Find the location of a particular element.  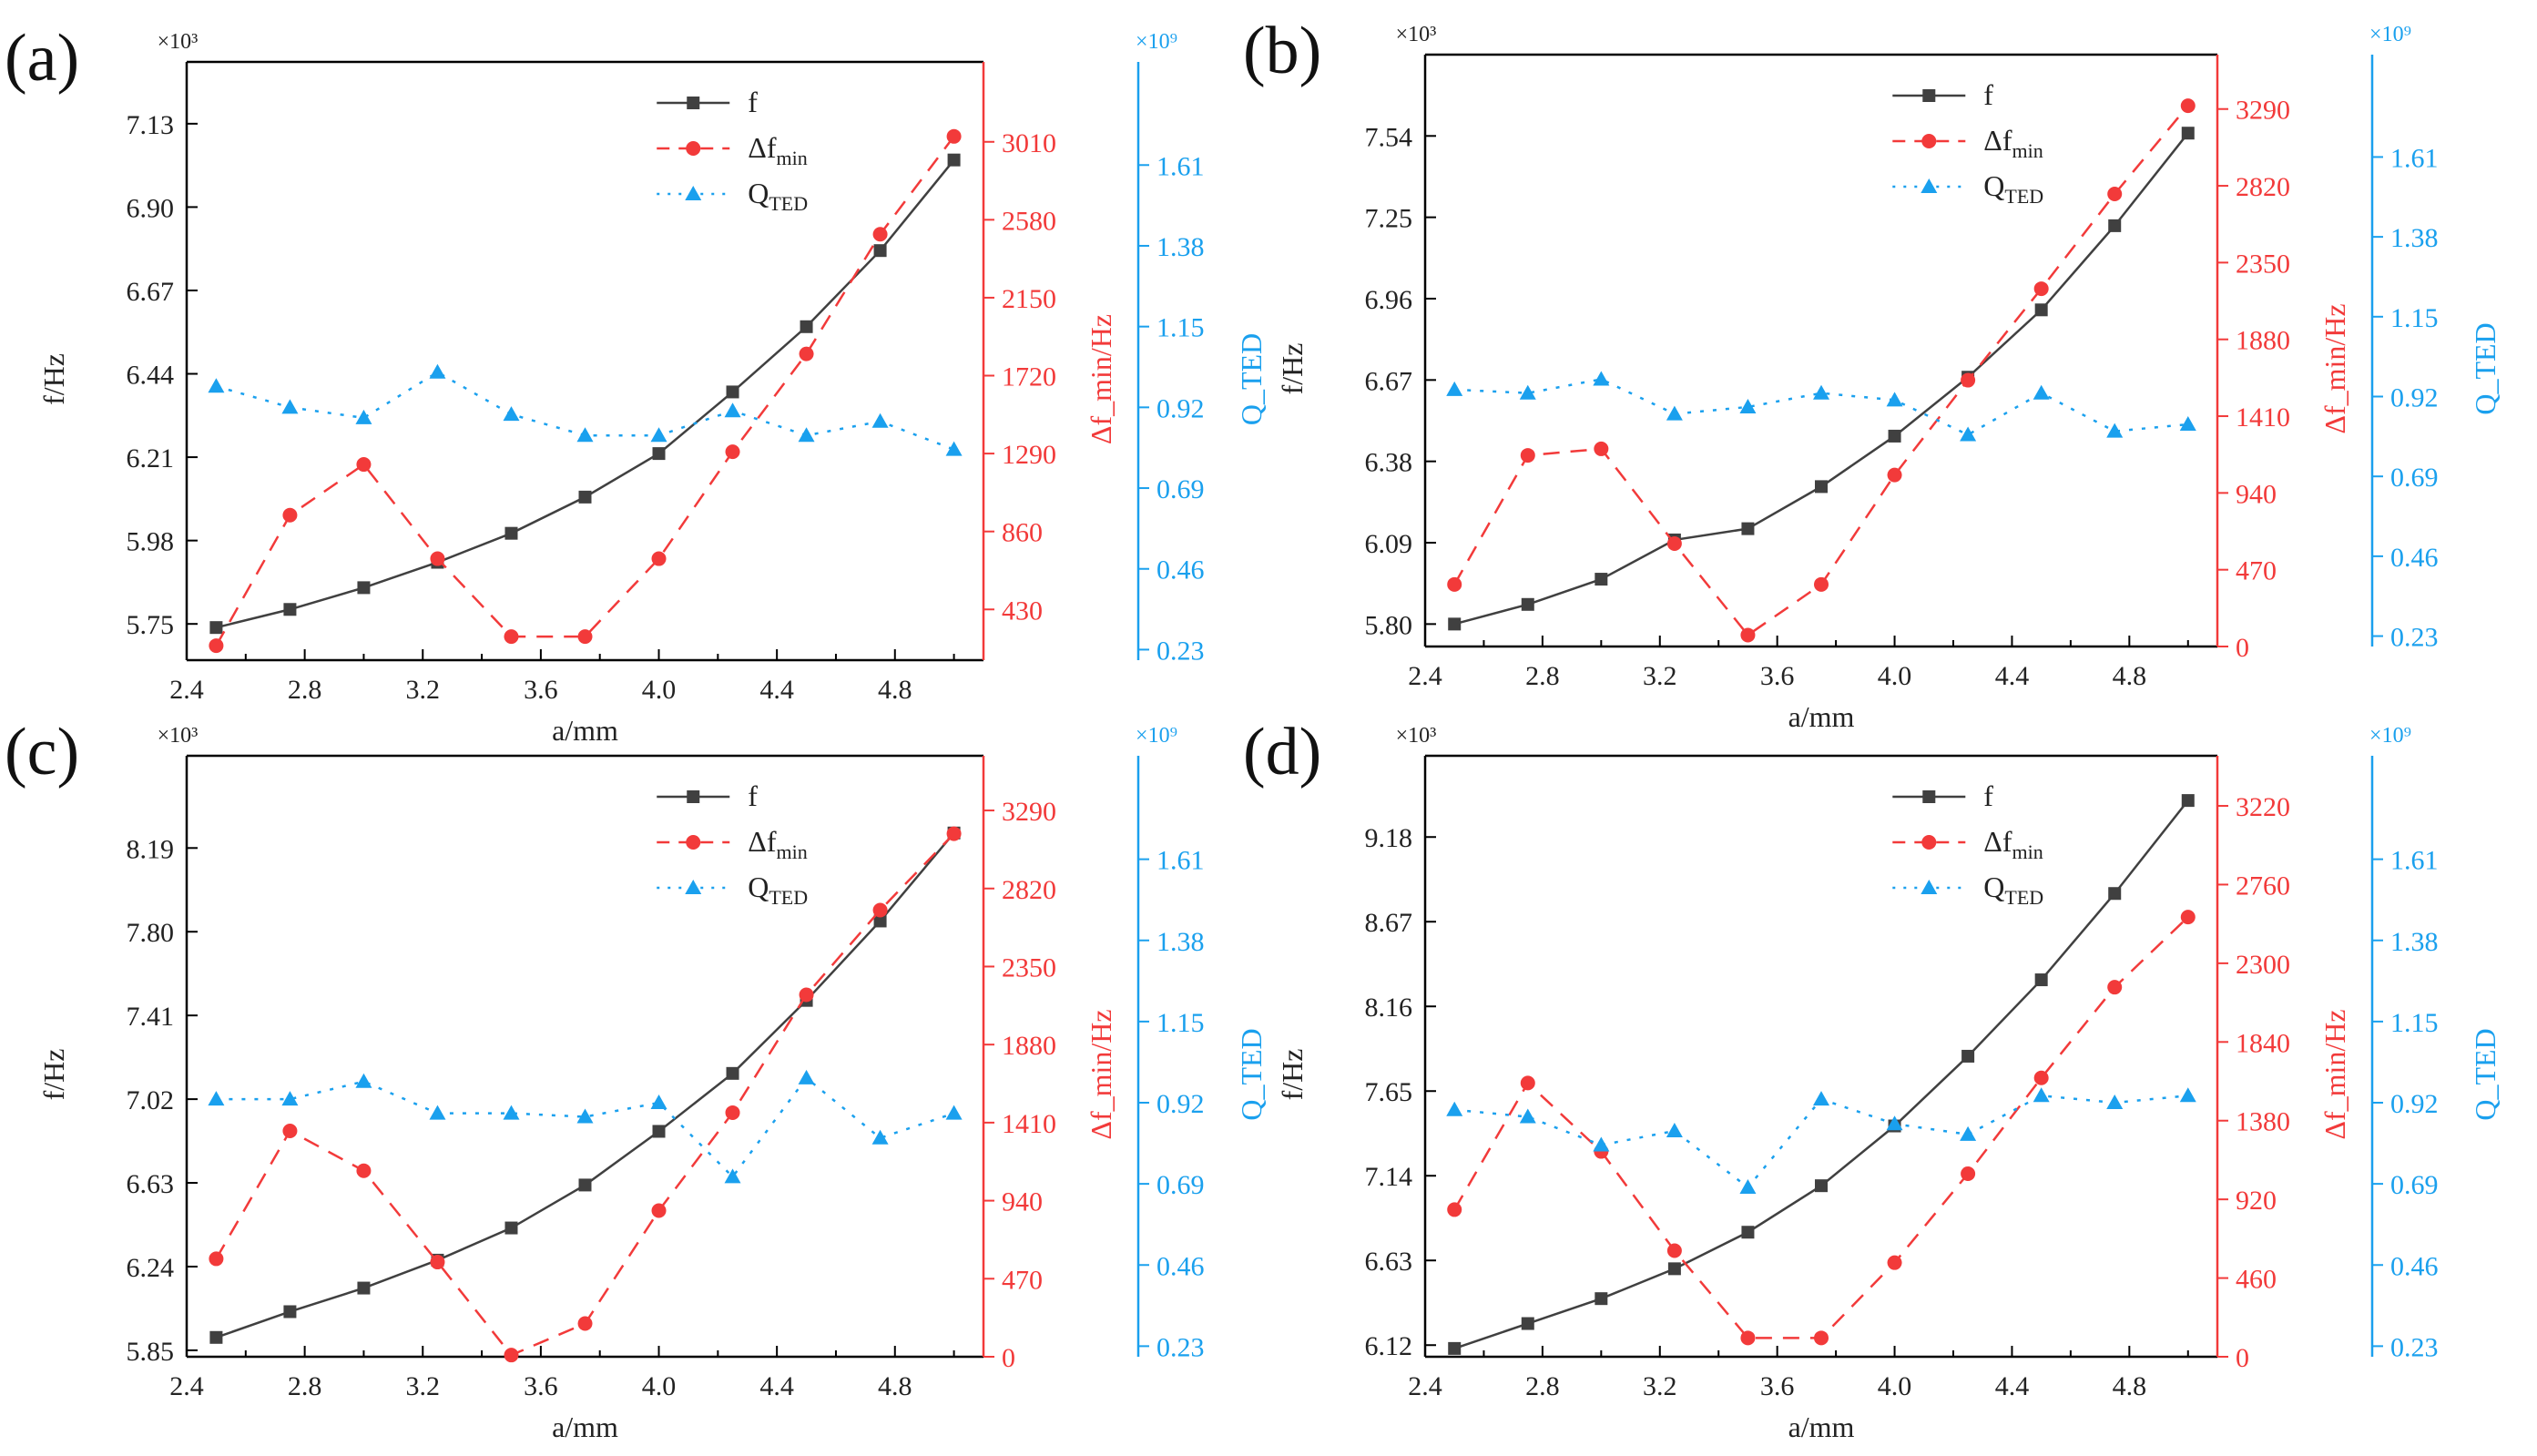

legend-q-main: Q is located at coordinates (1994, 887).